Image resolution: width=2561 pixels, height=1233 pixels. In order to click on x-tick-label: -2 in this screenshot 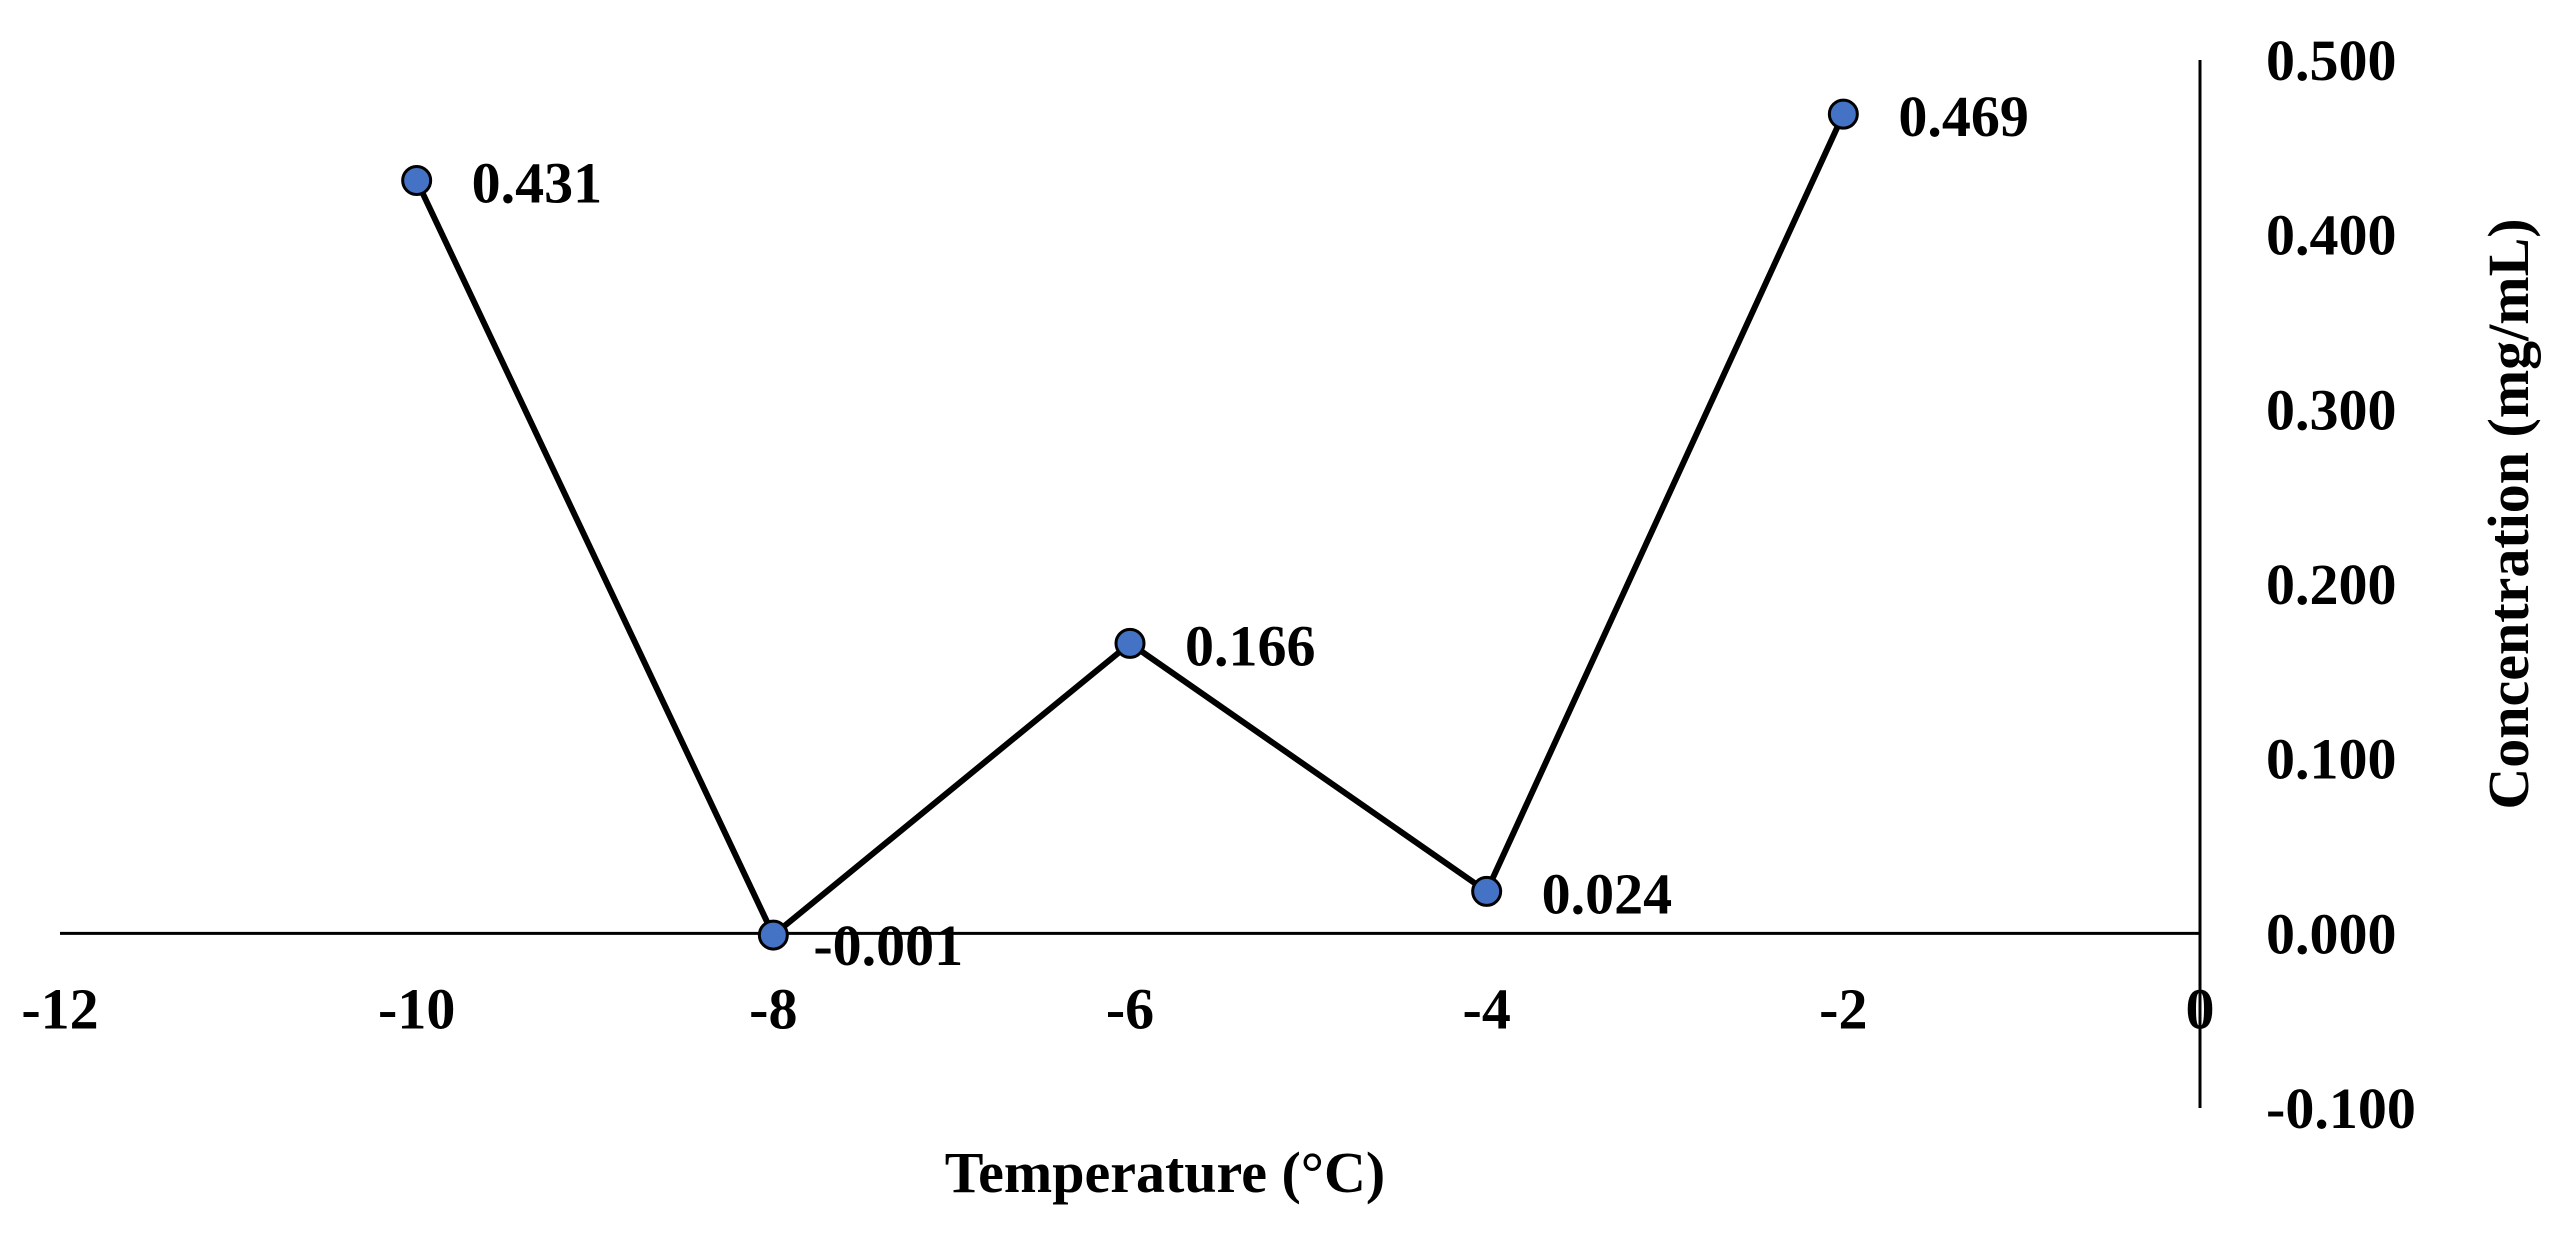, I will do `click(1843, 1008)`.